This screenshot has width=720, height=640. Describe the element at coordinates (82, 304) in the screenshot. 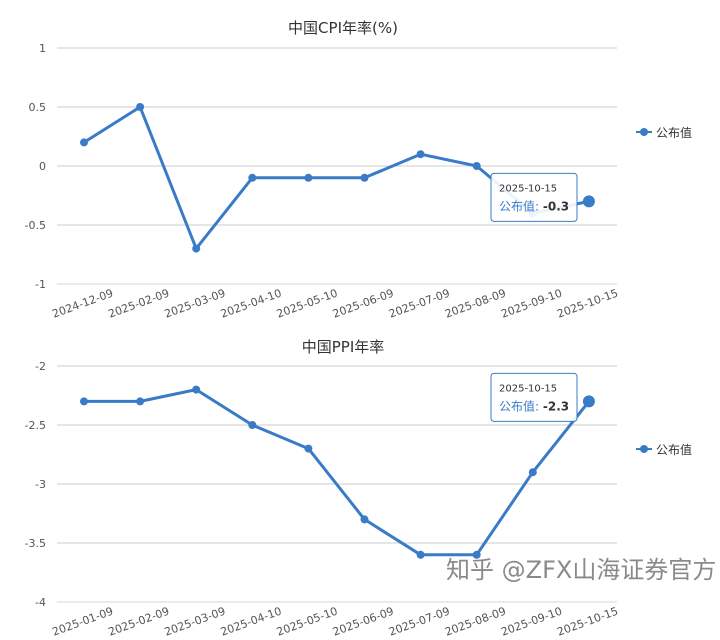

I see `x-tick-label: 2024-12-09` at that location.